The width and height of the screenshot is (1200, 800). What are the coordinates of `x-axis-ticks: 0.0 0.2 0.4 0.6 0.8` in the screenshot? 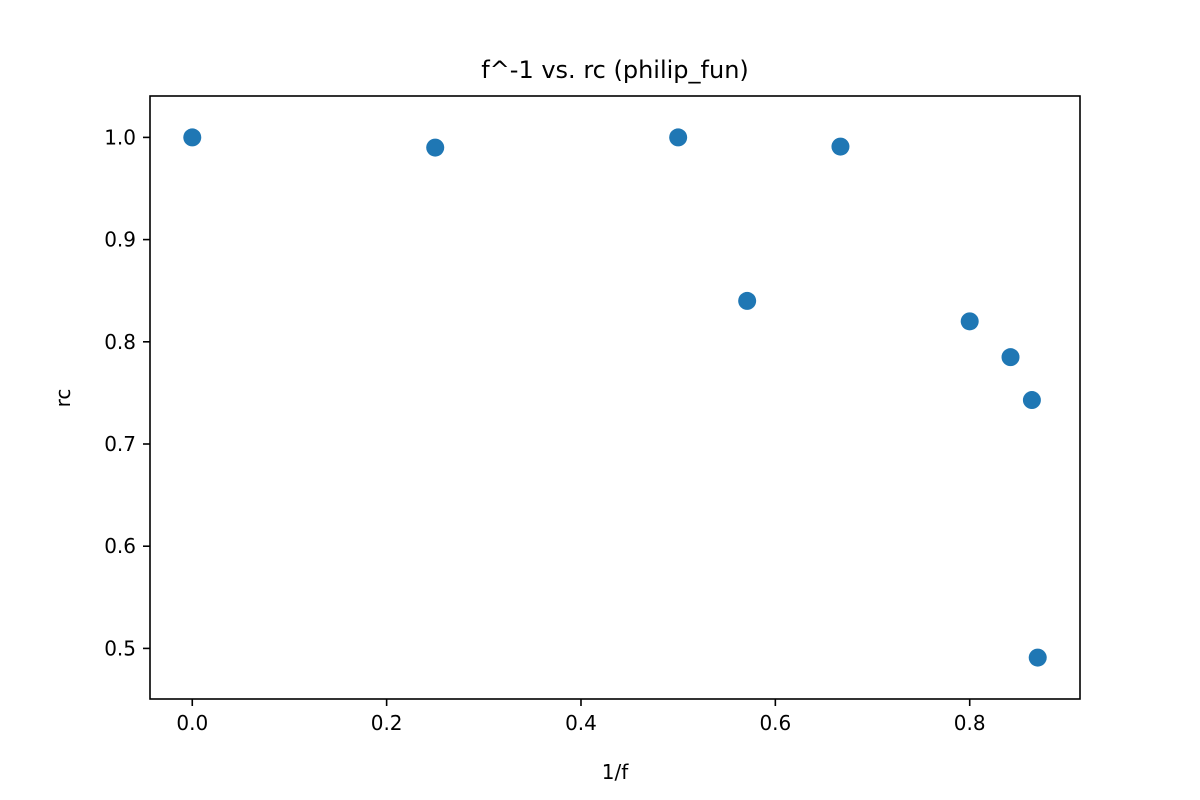 It's located at (581, 717).